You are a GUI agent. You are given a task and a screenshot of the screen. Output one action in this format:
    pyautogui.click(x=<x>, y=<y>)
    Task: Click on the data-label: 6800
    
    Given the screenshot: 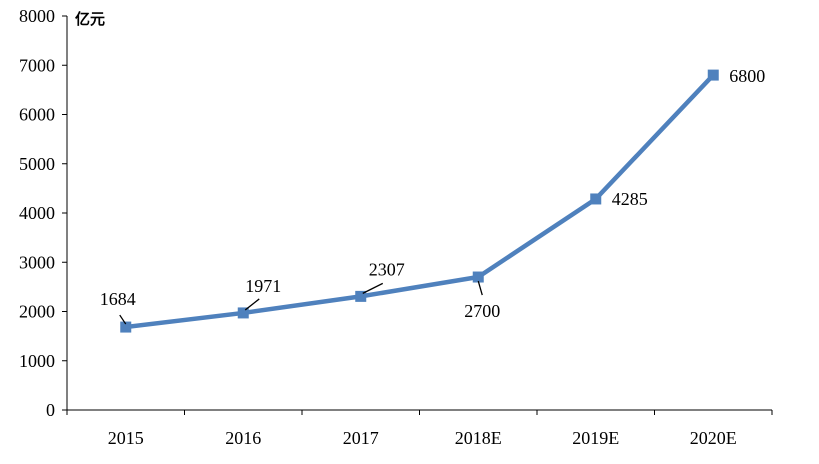 What is the action you would take?
    pyautogui.click(x=747, y=76)
    